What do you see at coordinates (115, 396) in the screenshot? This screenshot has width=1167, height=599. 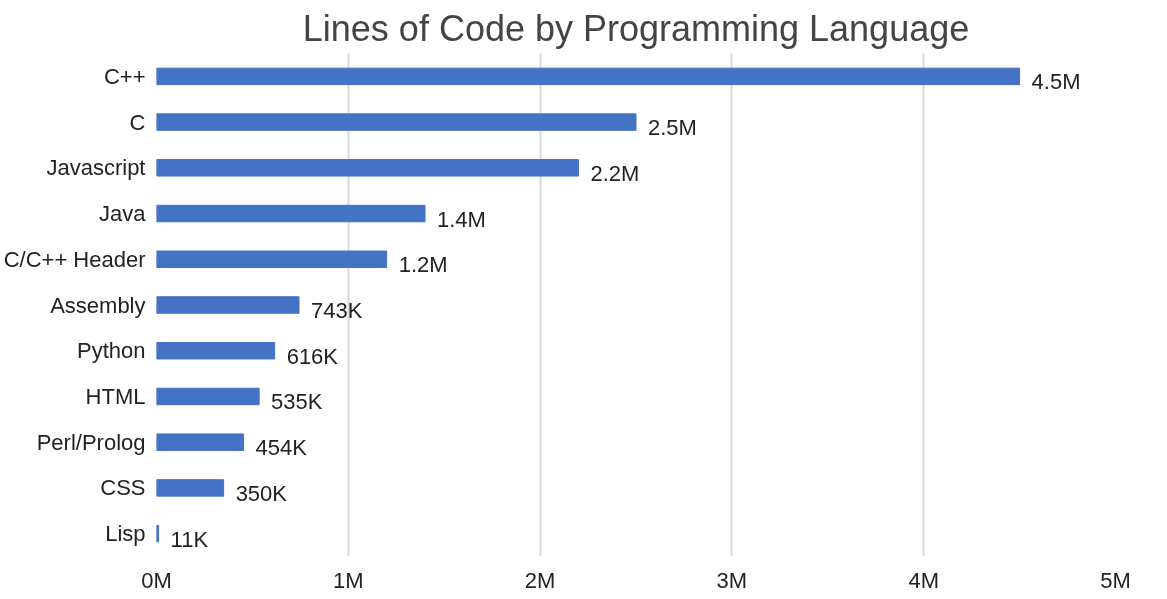 I see `y-tick-label: HTML` at bounding box center [115, 396].